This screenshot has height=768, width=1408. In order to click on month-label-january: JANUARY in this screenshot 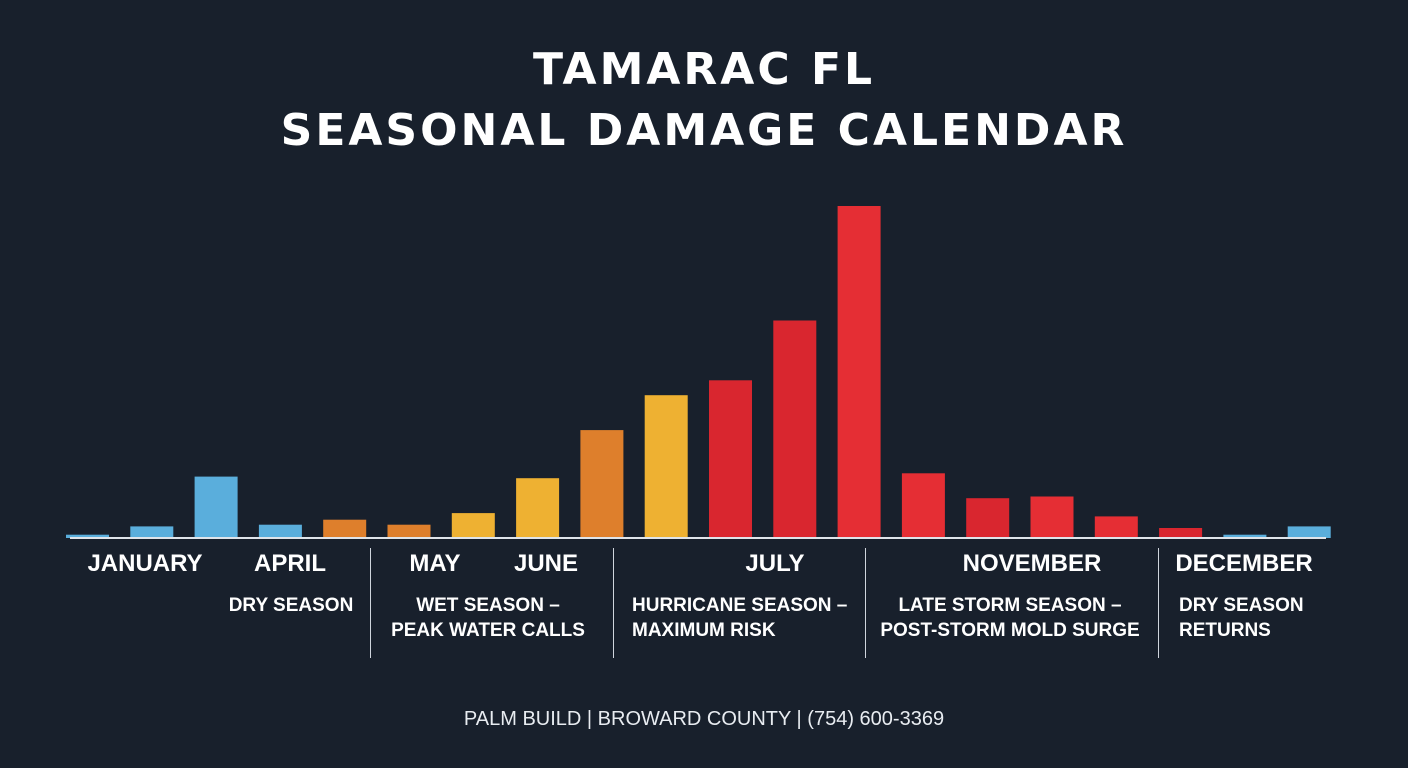, I will do `click(145, 563)`.